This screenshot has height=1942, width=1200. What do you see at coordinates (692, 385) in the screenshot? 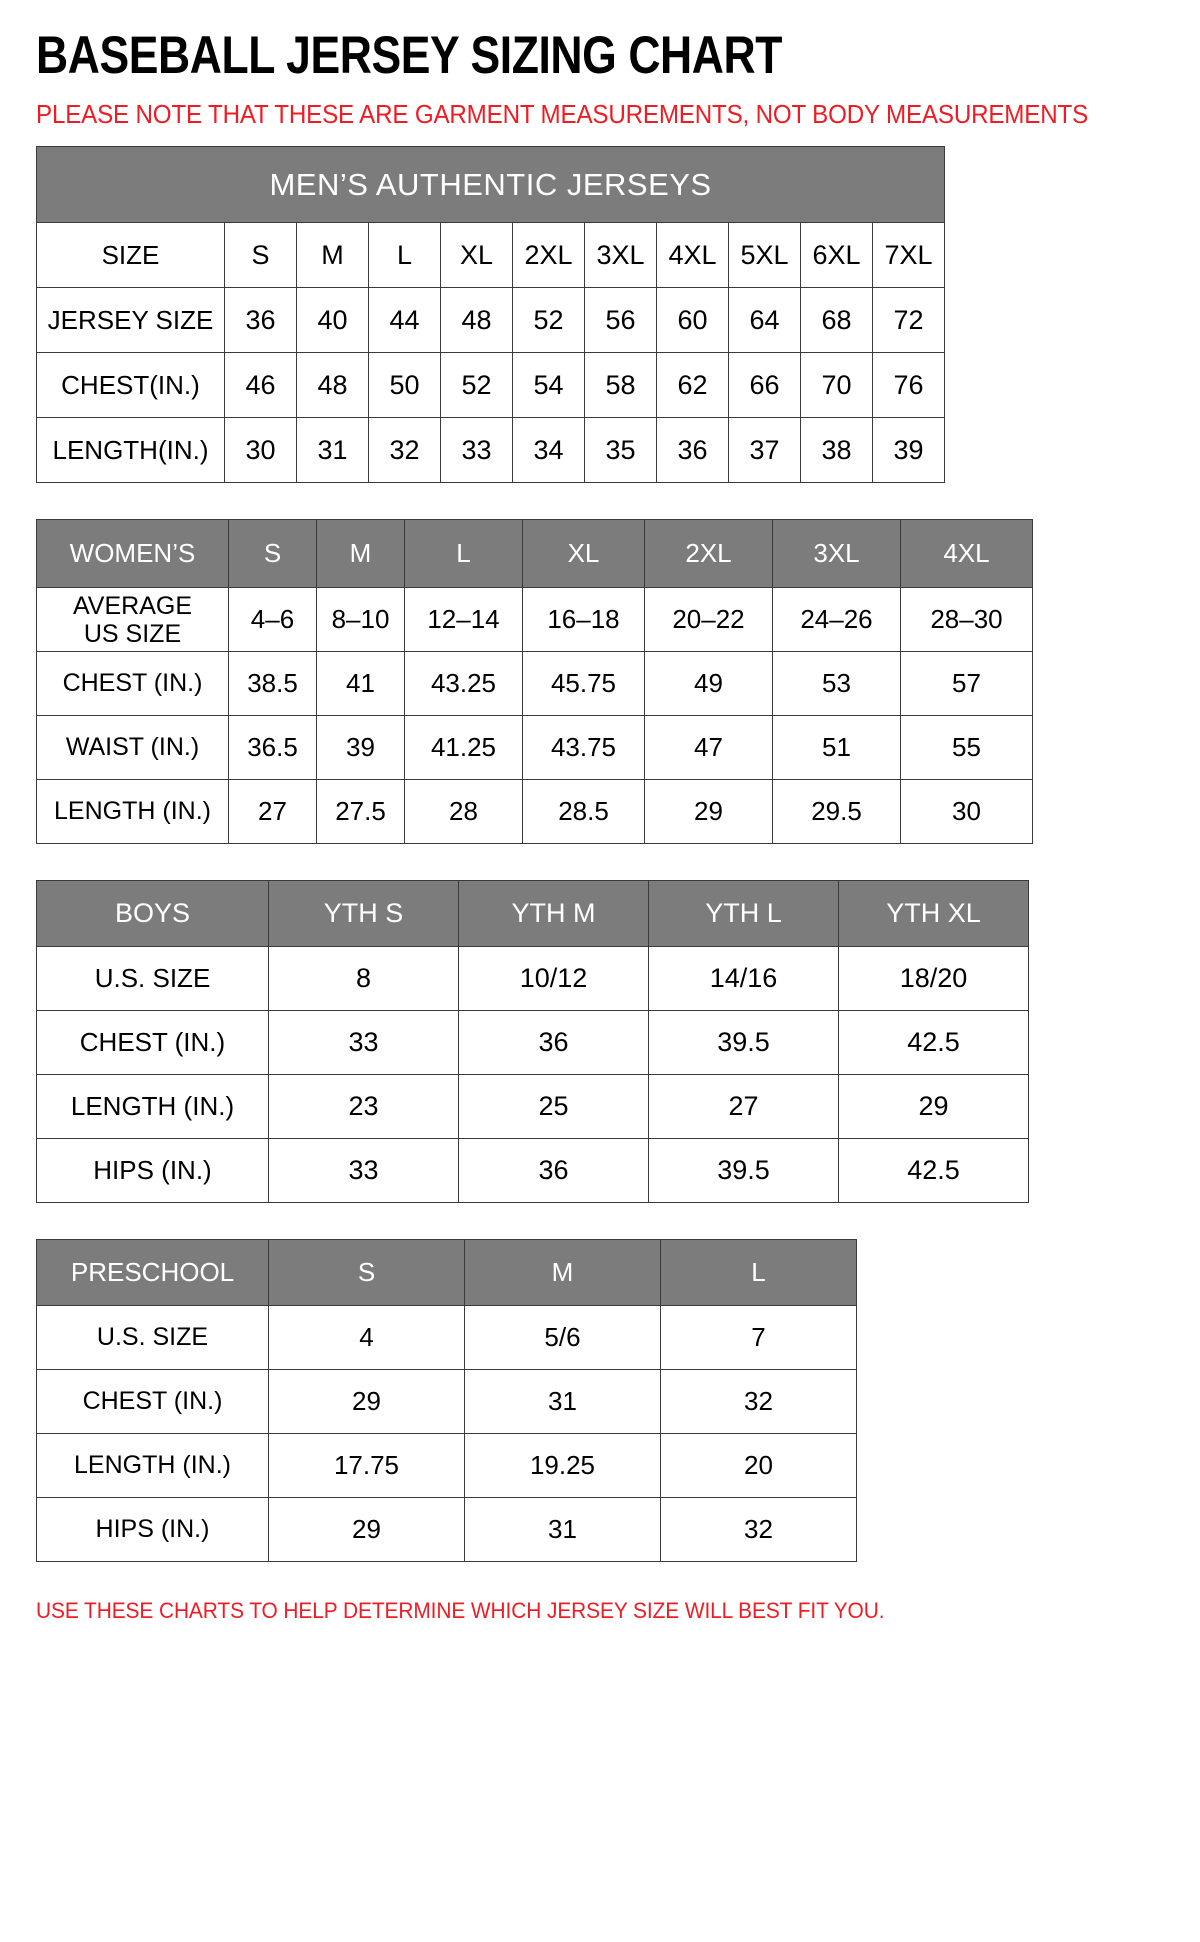
I see `table-cell: 62` at bounding box center [692, 385].